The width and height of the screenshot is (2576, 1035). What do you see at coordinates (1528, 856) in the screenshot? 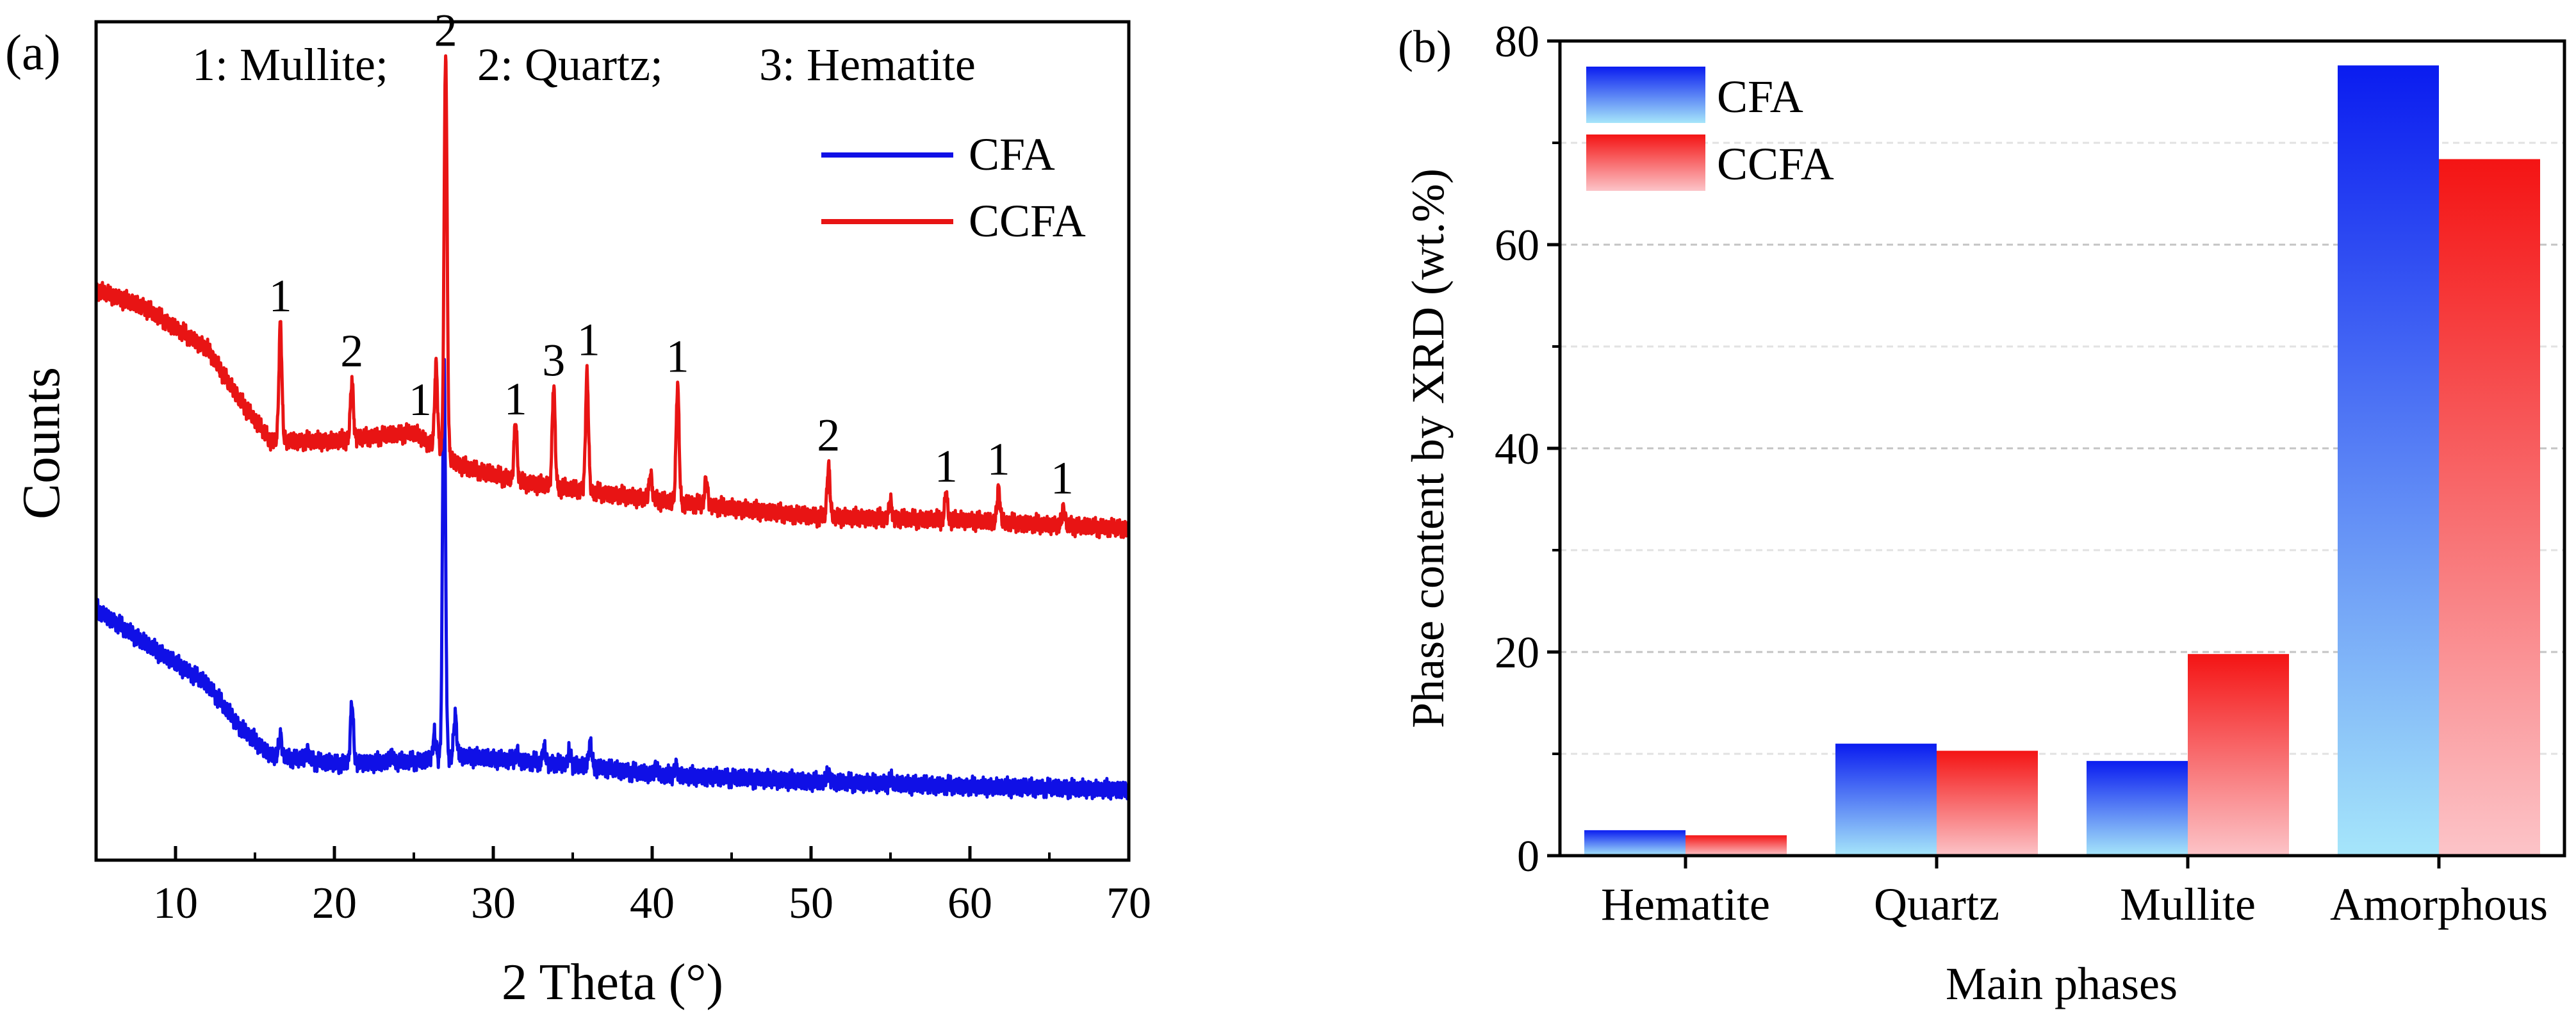
I see `y-tick-label: 0` at bounding box center [1528, 856].